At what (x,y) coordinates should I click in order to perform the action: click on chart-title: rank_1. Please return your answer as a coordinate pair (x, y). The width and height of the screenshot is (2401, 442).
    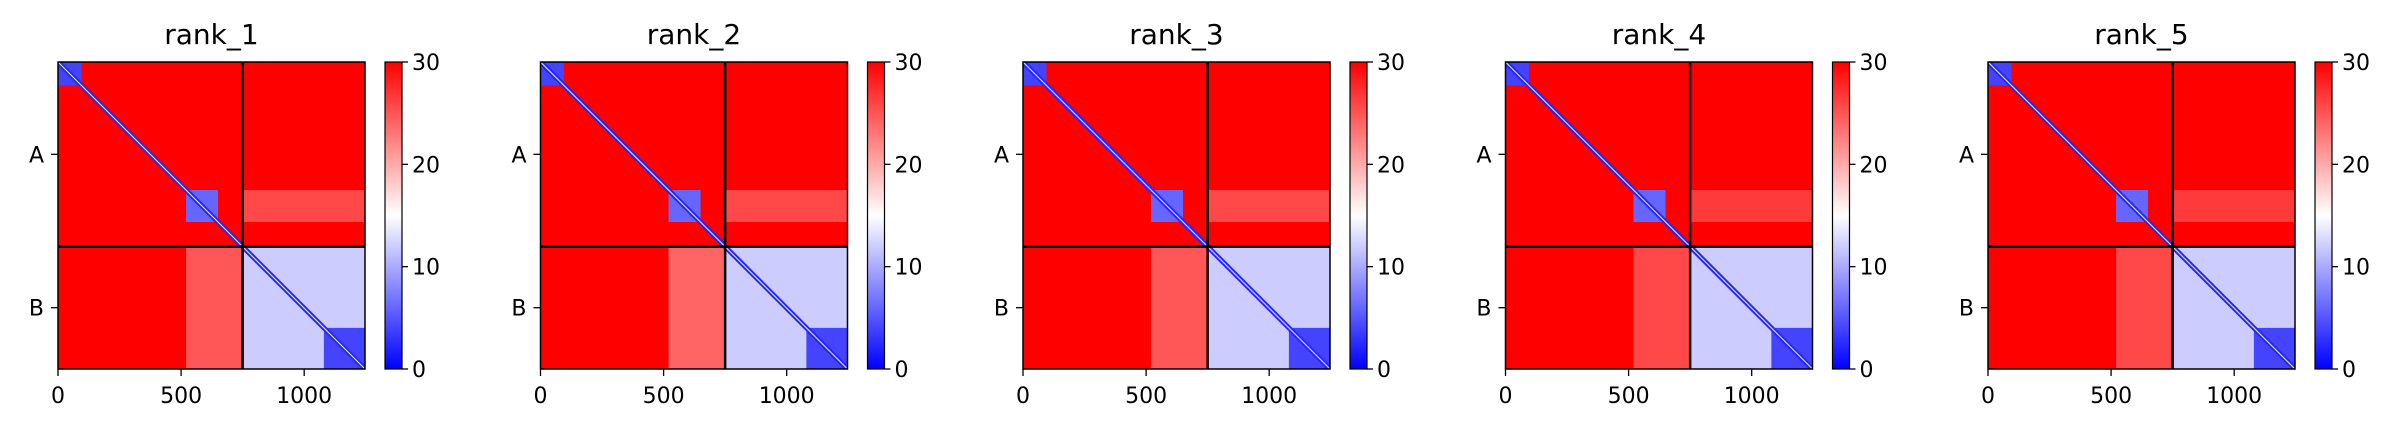
    Looking at the image, I should click on (211, 34).